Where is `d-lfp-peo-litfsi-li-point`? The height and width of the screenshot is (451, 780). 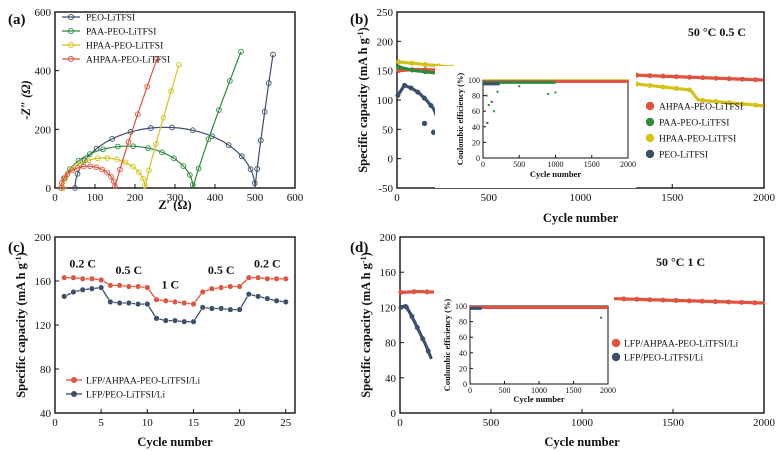 d-lfp-peo-litfsi-li-point is located at coordinates (417, 328).